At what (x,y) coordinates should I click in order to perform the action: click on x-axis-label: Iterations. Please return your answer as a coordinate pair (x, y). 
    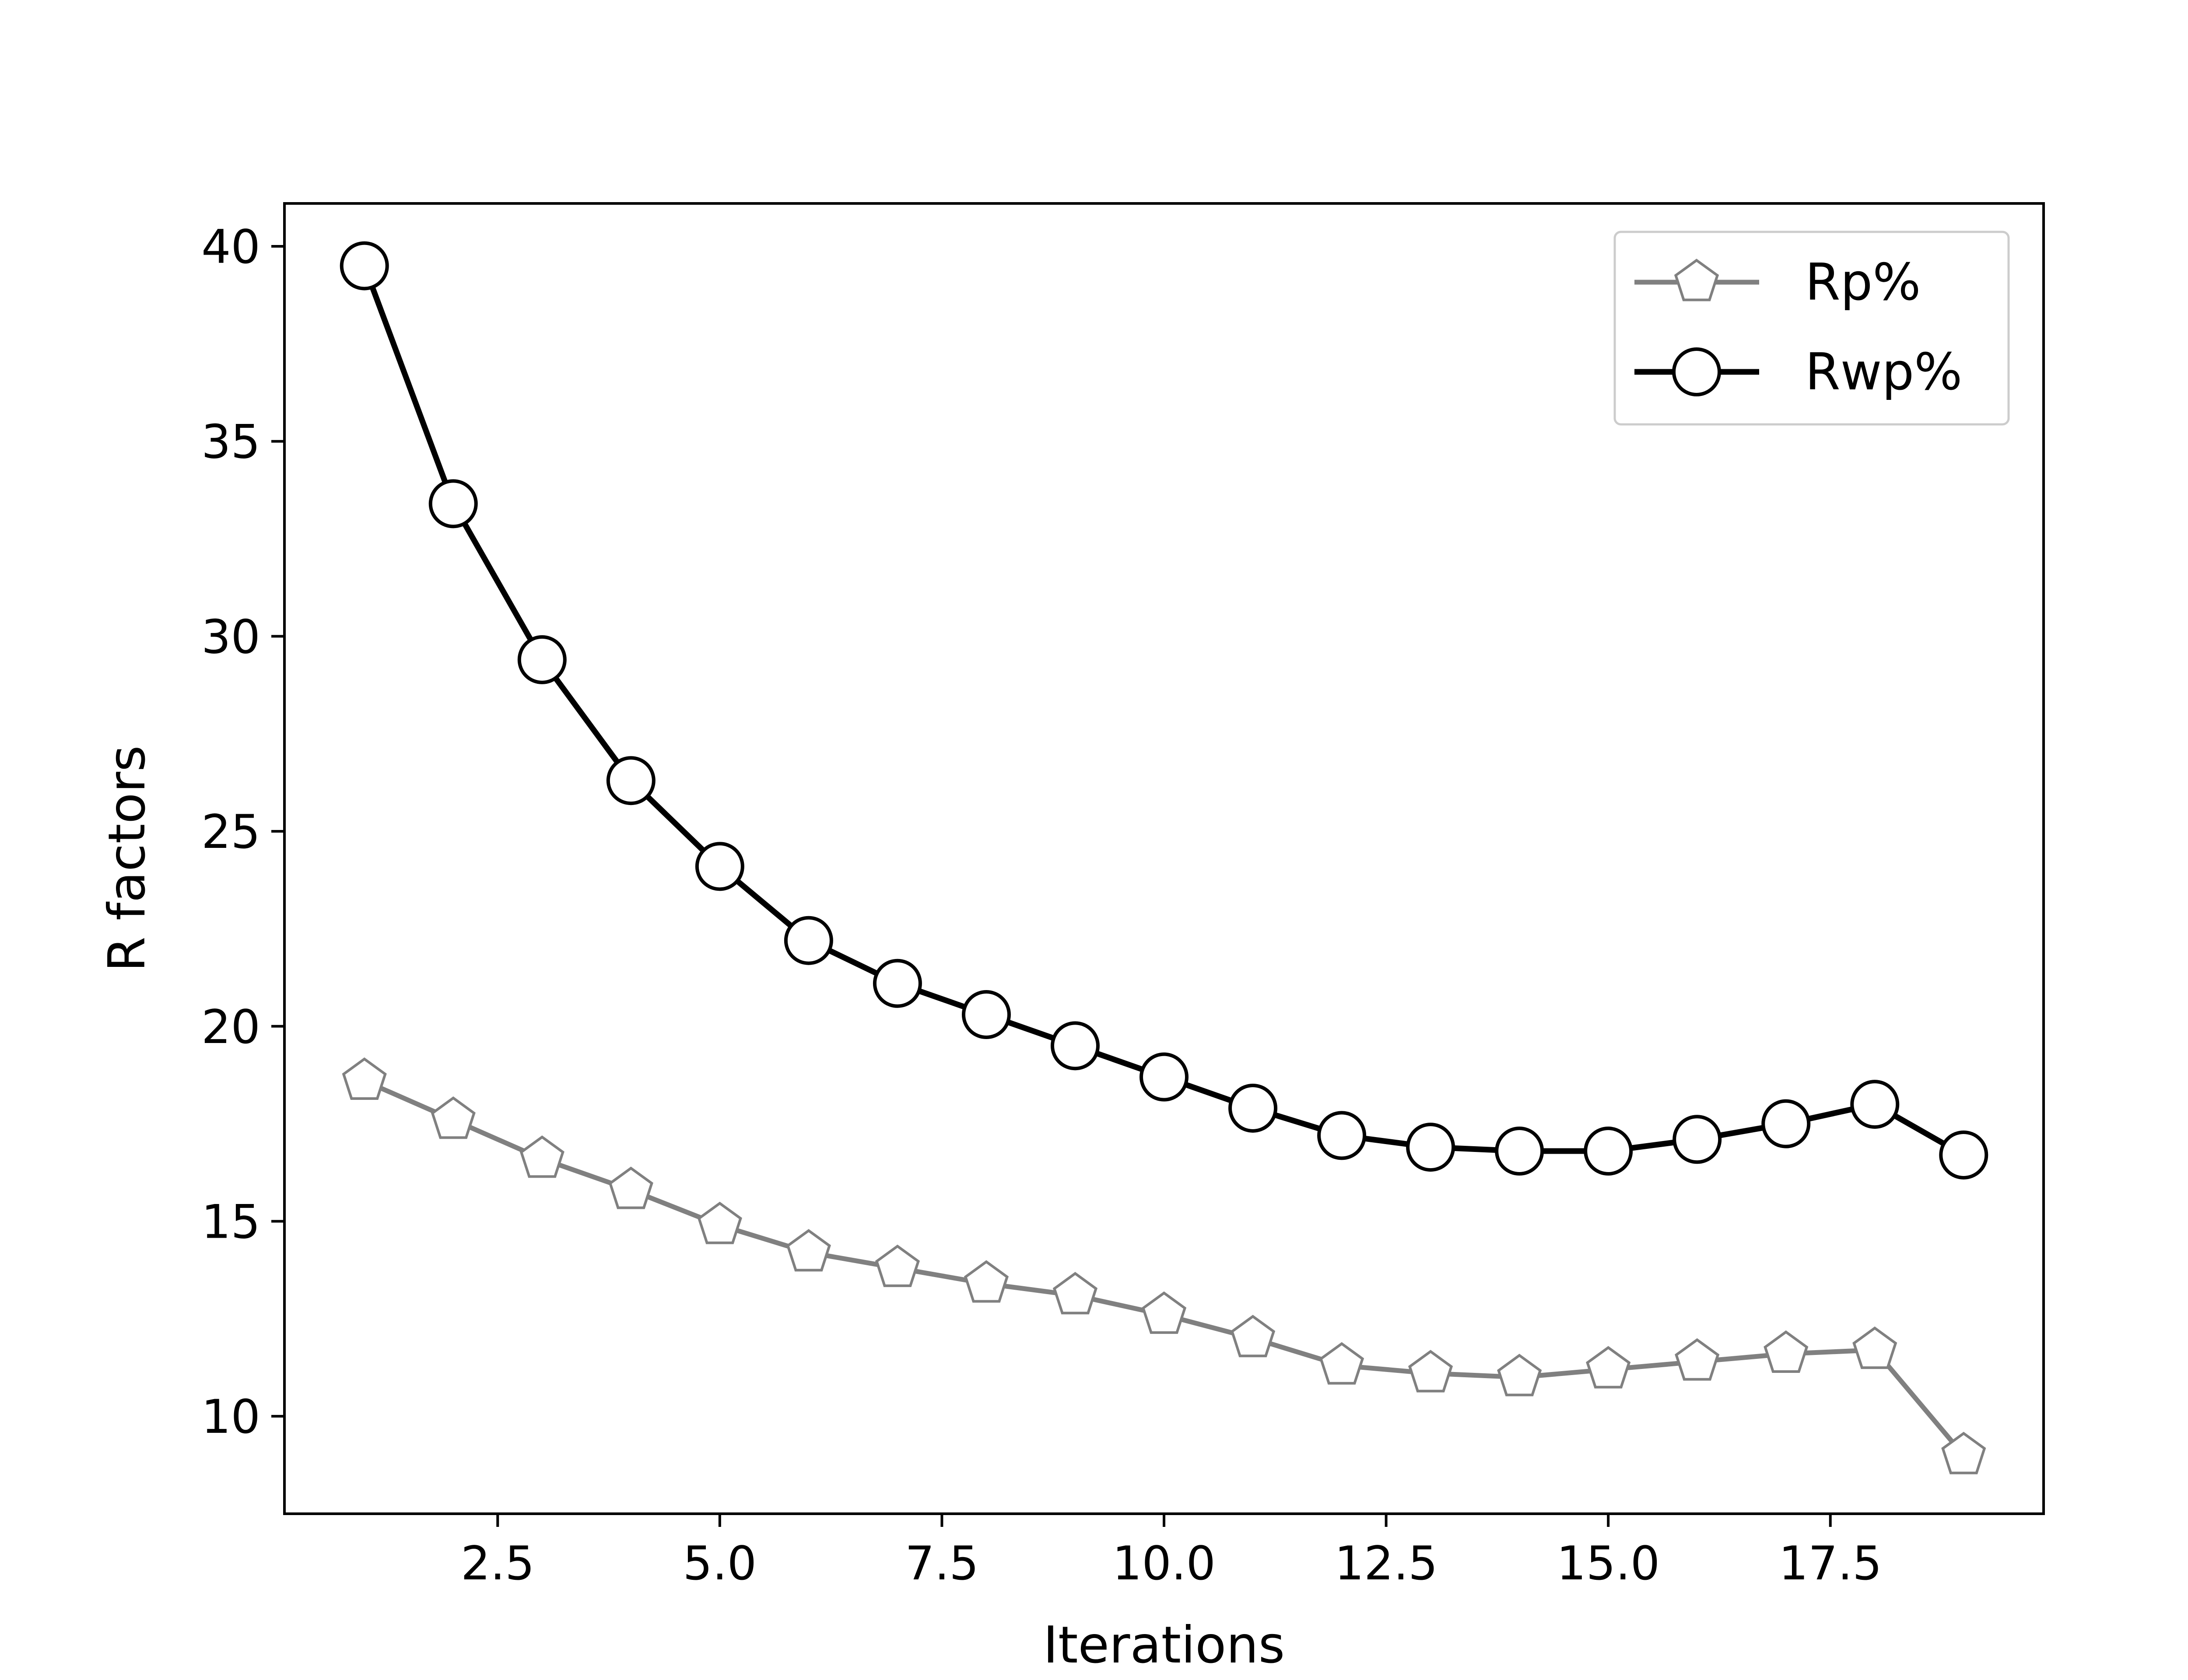
    Looking at the image, I should click on (1164, 1645).